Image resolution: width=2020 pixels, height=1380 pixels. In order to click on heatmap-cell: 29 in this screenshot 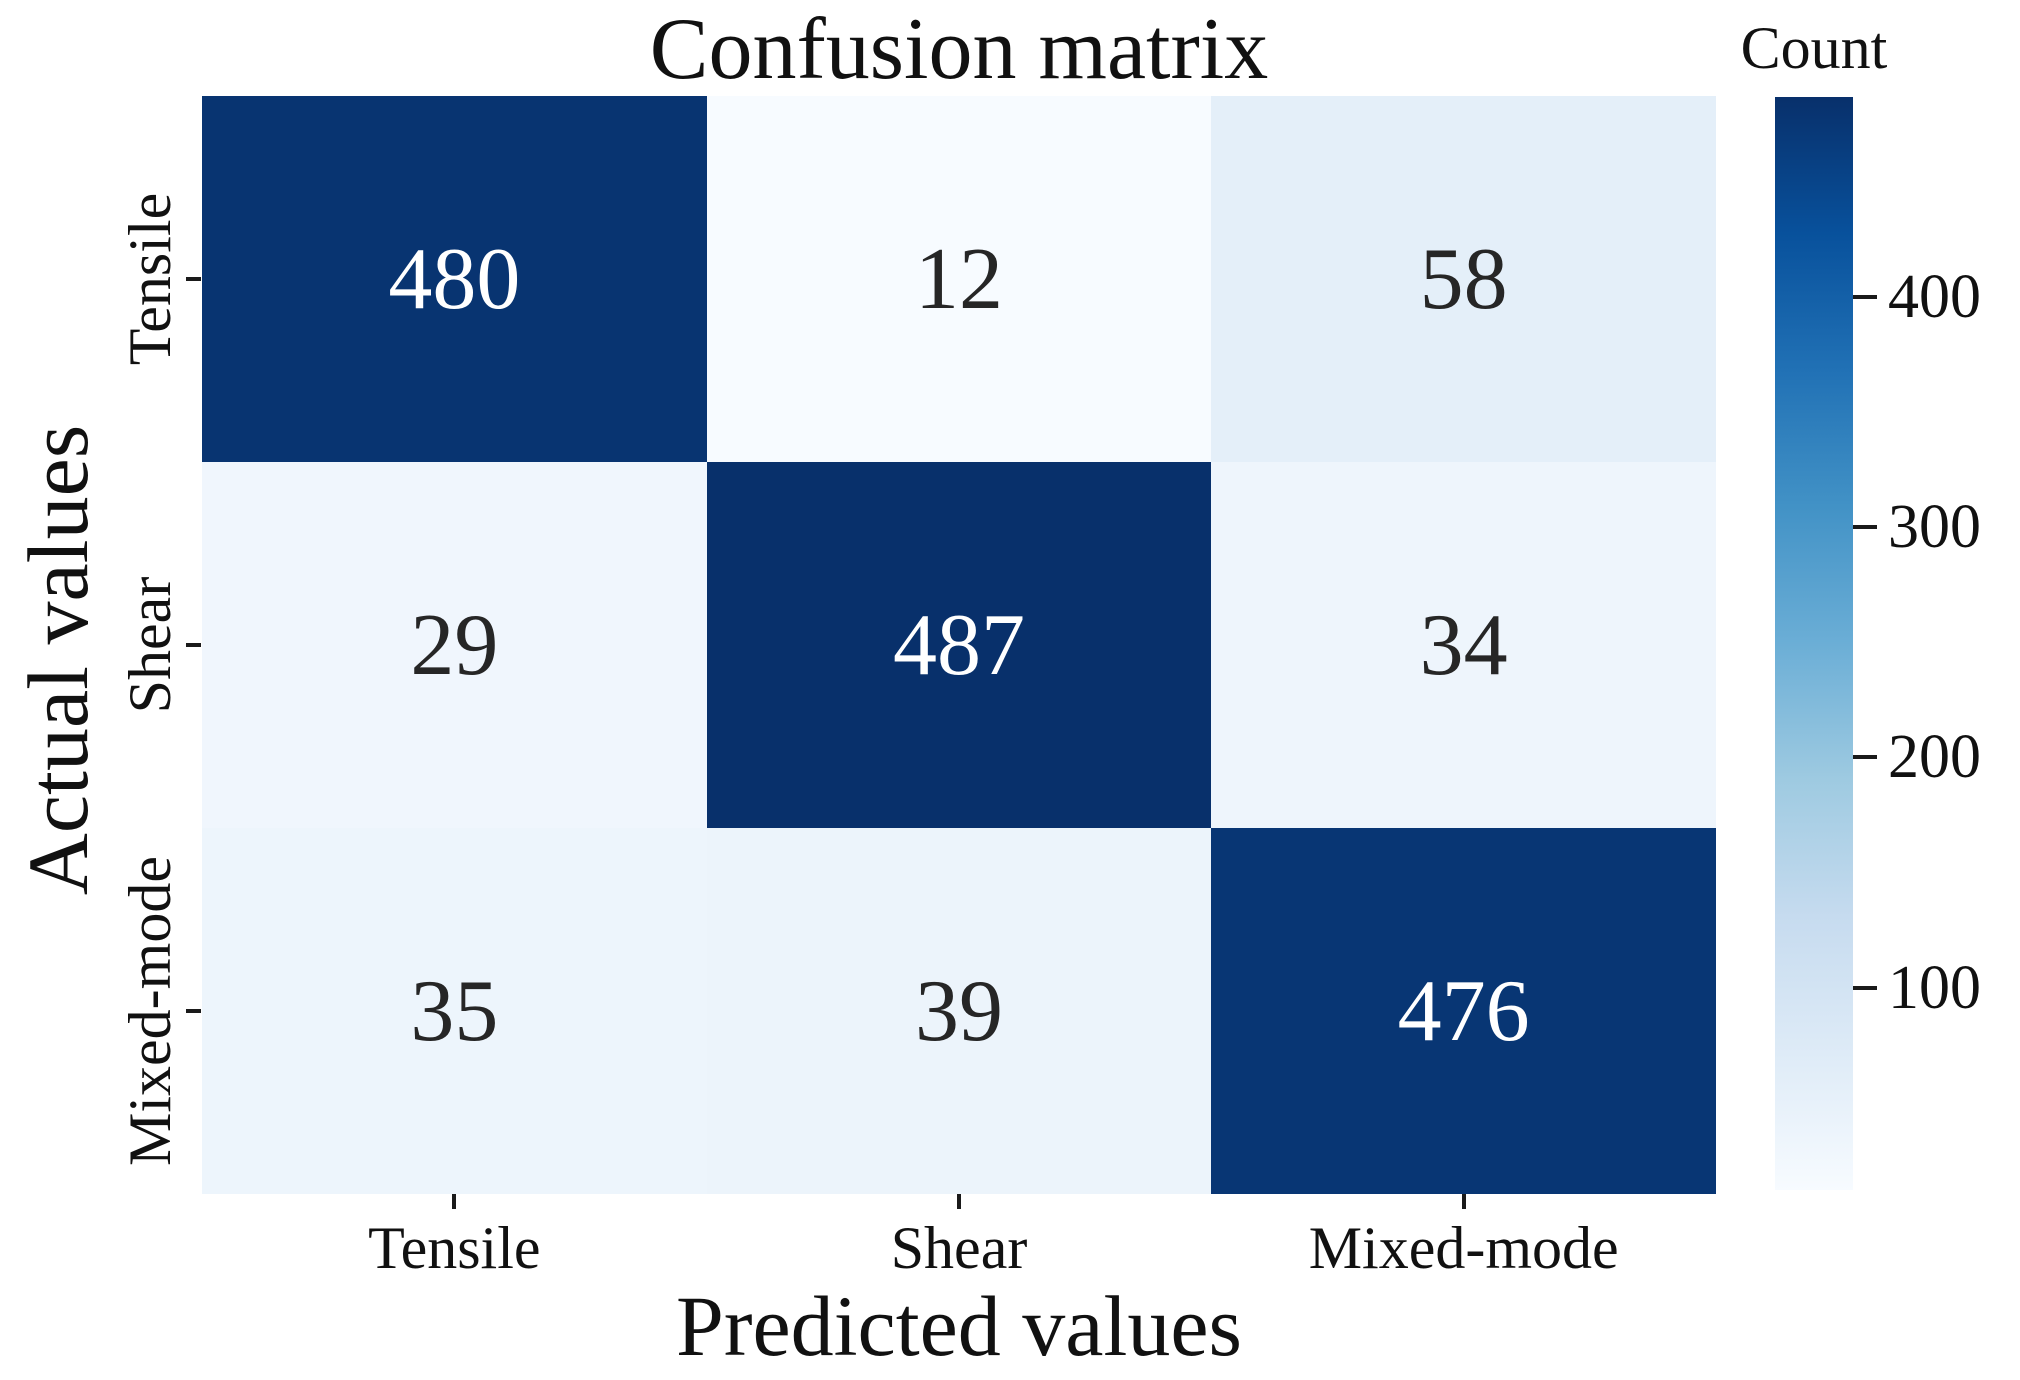, I will do `click(454, 645)`.